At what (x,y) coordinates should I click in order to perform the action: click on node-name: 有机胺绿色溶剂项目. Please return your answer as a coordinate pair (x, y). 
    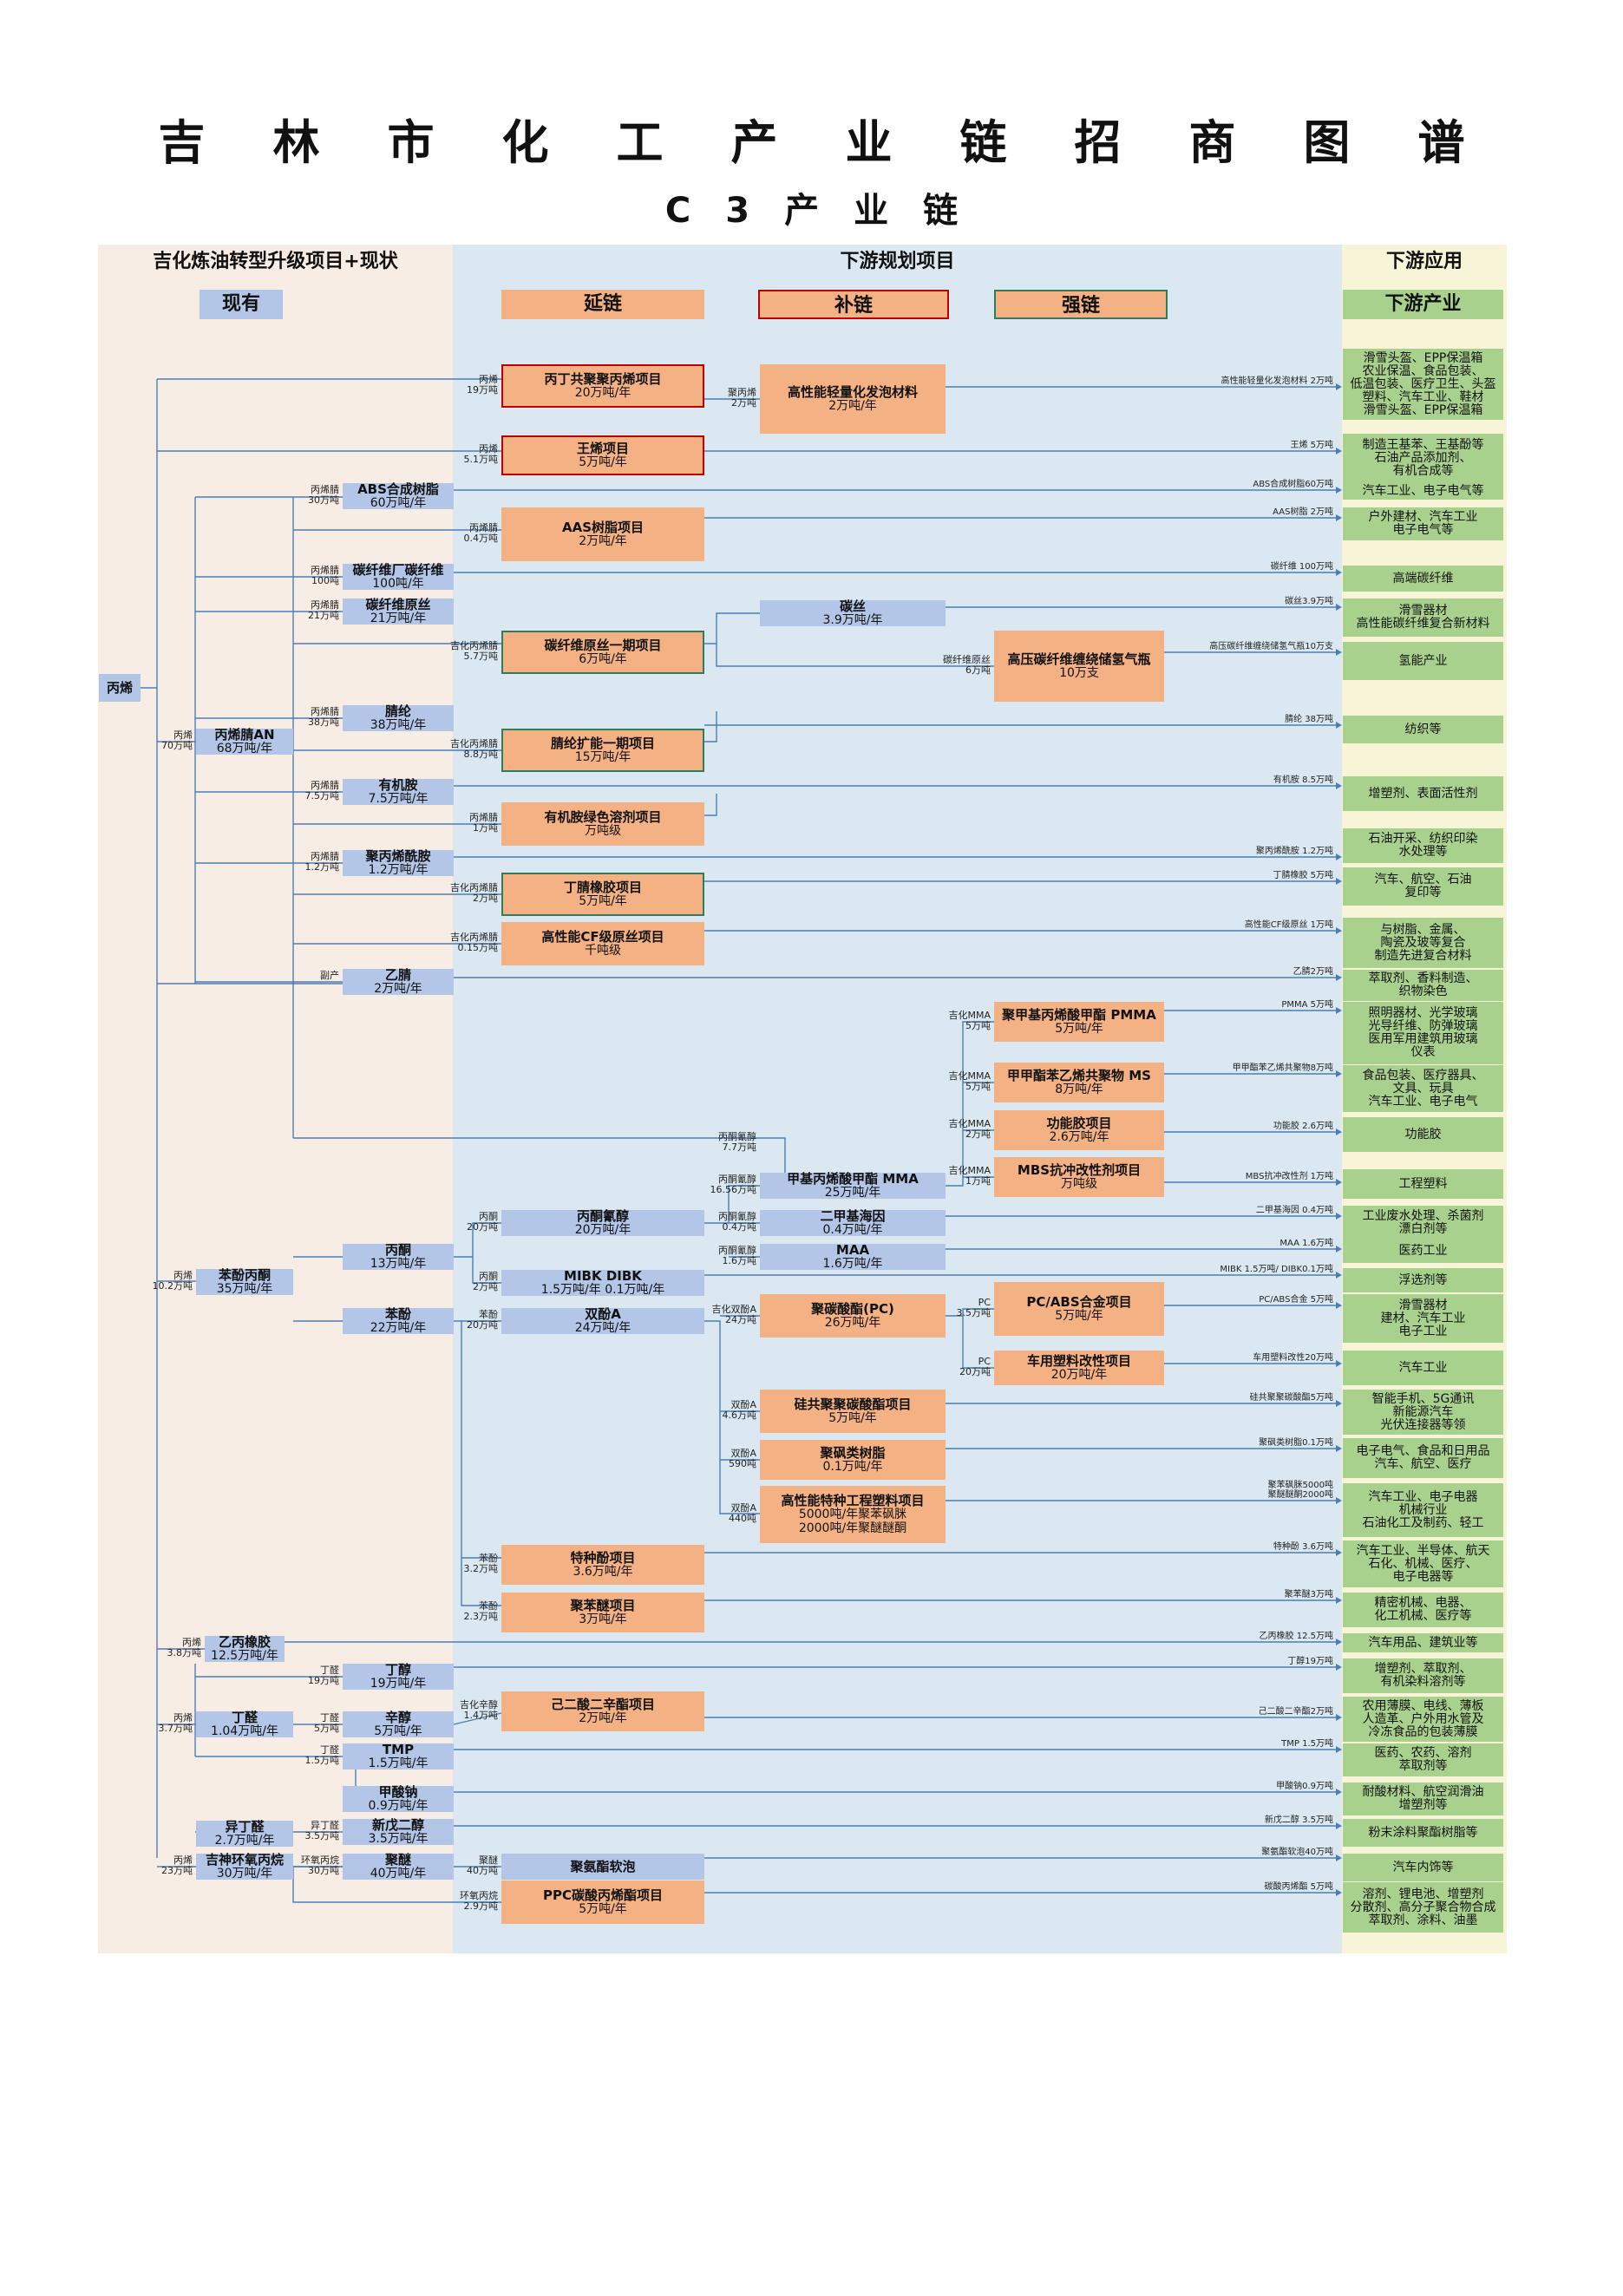
    Looking at the image, I should click on (603, 817).